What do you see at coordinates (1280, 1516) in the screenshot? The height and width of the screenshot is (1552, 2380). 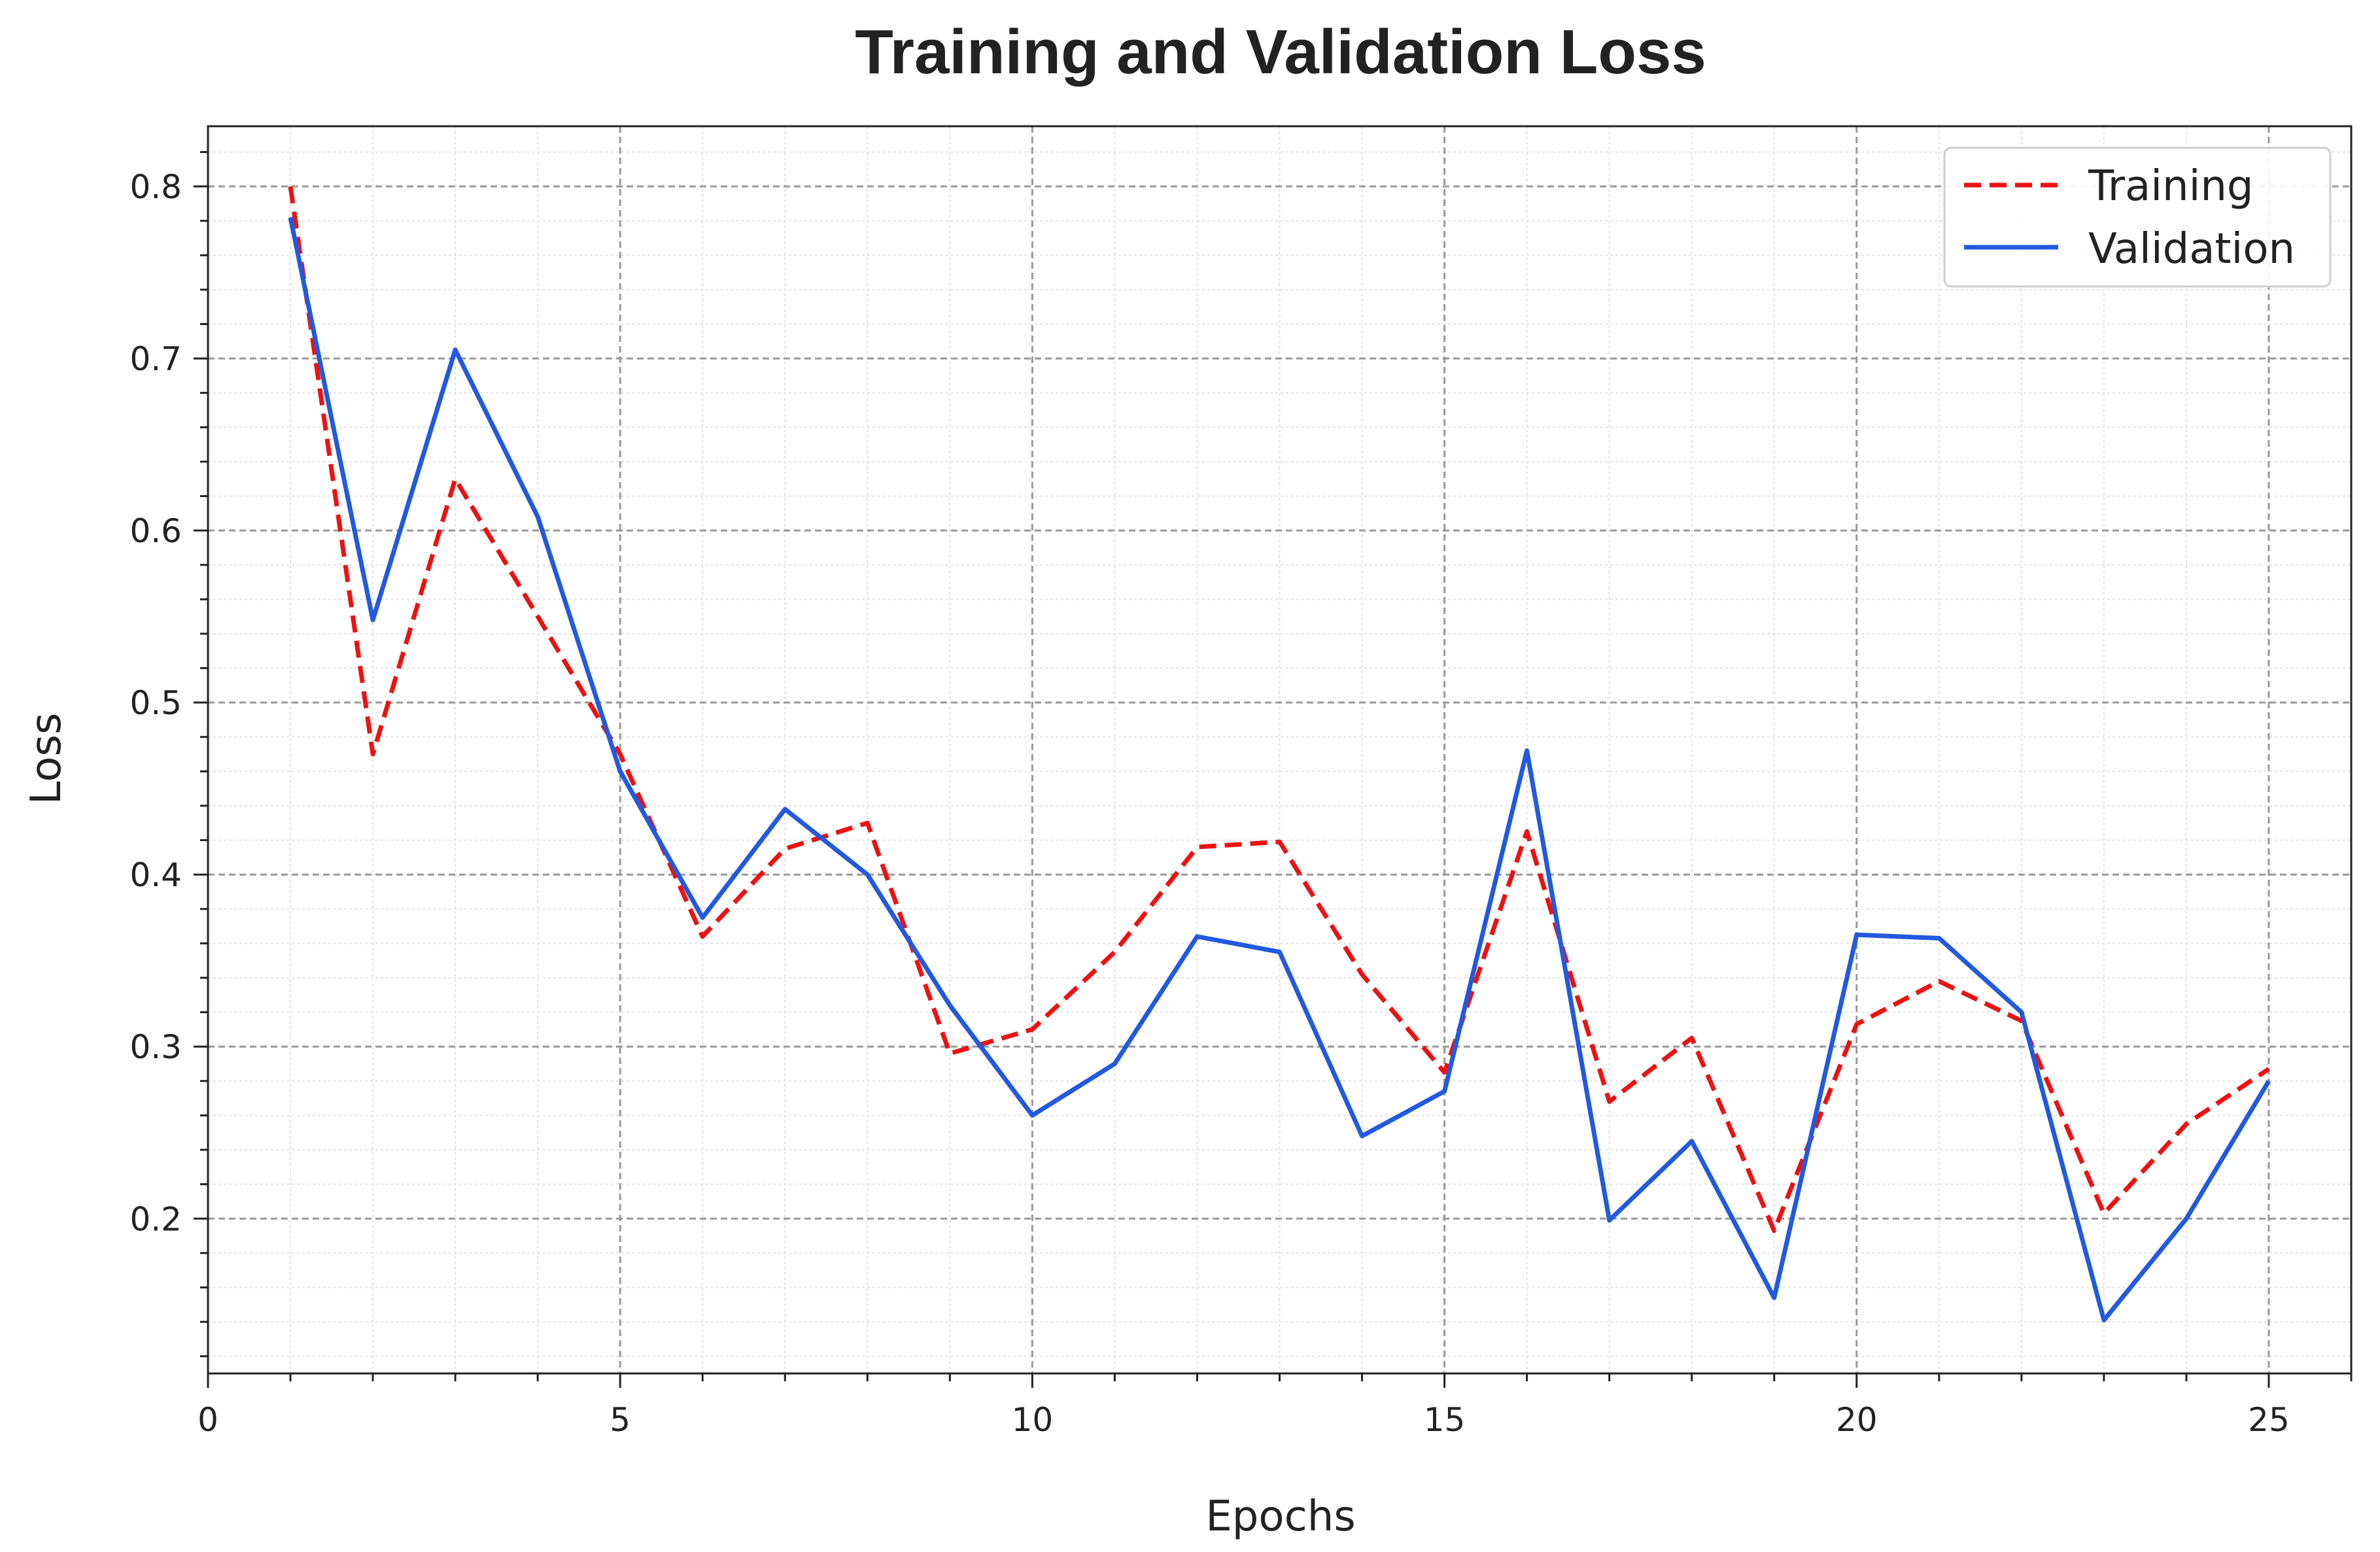 I see `x-axis-label: Epochs` at bounding box center [1280, 1516].